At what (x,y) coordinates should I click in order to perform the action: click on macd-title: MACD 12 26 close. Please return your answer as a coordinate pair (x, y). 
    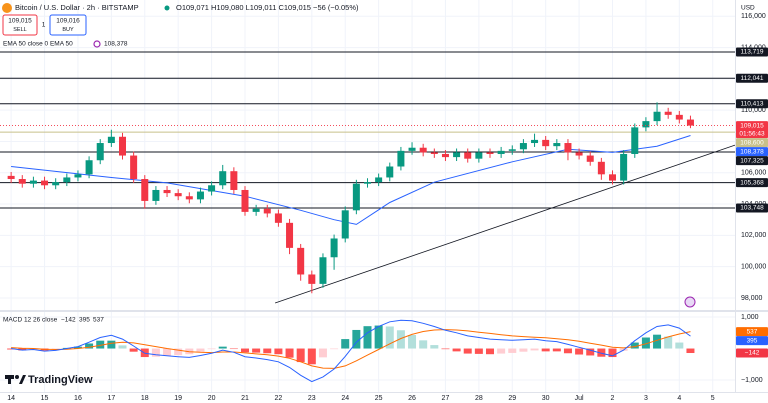
    Looking at the image, I should click on (30, 320).